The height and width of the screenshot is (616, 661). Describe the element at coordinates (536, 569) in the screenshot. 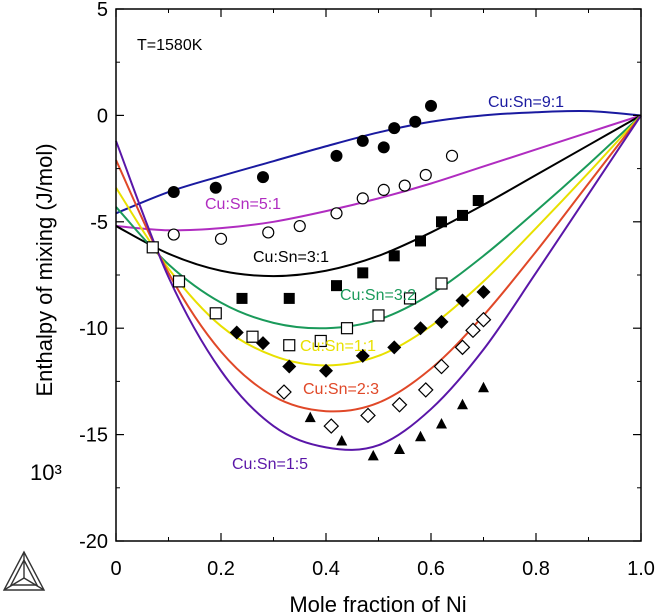

I see `x-tick-label: 0.8` at that location.